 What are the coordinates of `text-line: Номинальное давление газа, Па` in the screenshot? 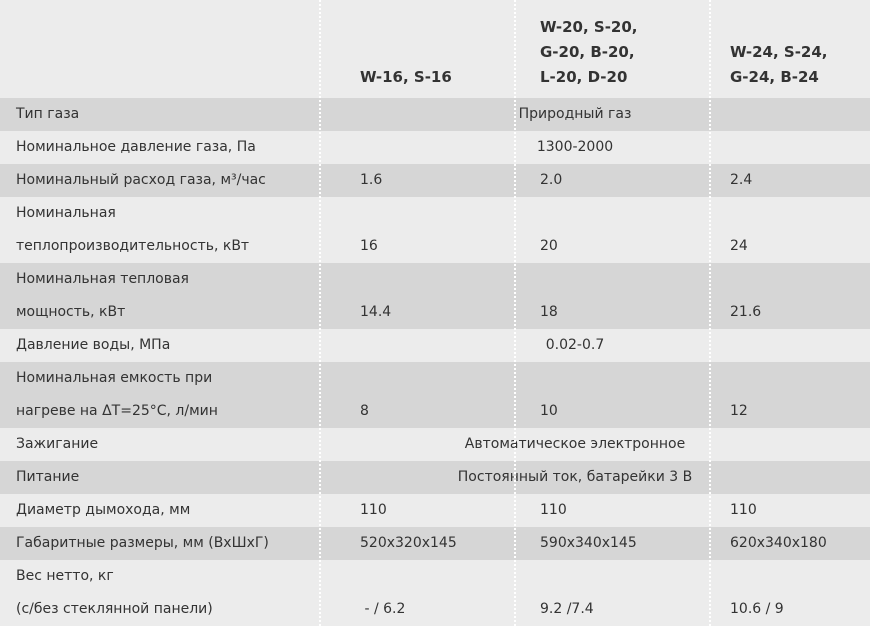 It's located at (136, 147).